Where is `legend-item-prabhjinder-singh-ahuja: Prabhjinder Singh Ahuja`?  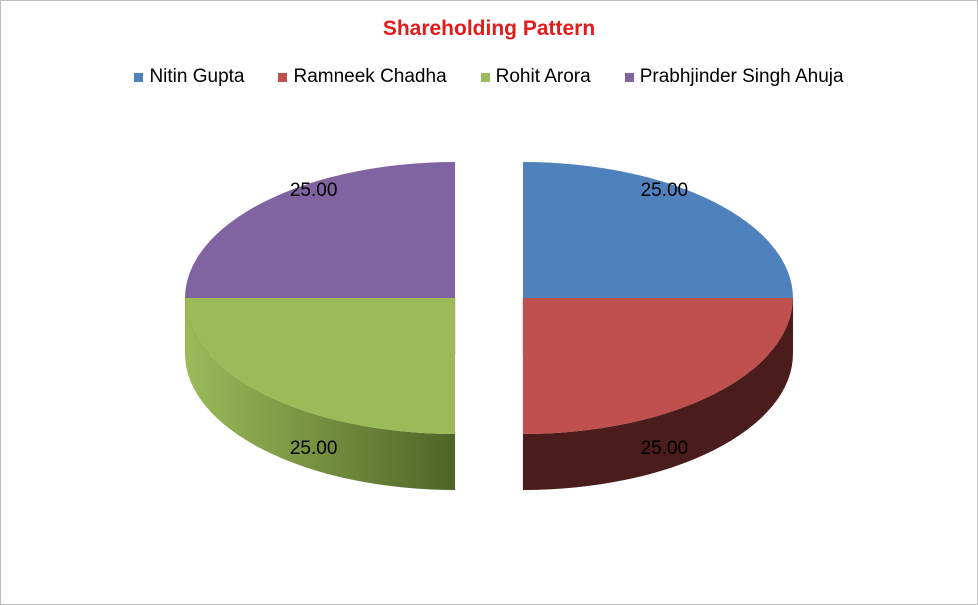
legend-item-prabhjinder-singh-ahuja: Prabhjinder Singh Ahuja is located at coordinates (734, 77).